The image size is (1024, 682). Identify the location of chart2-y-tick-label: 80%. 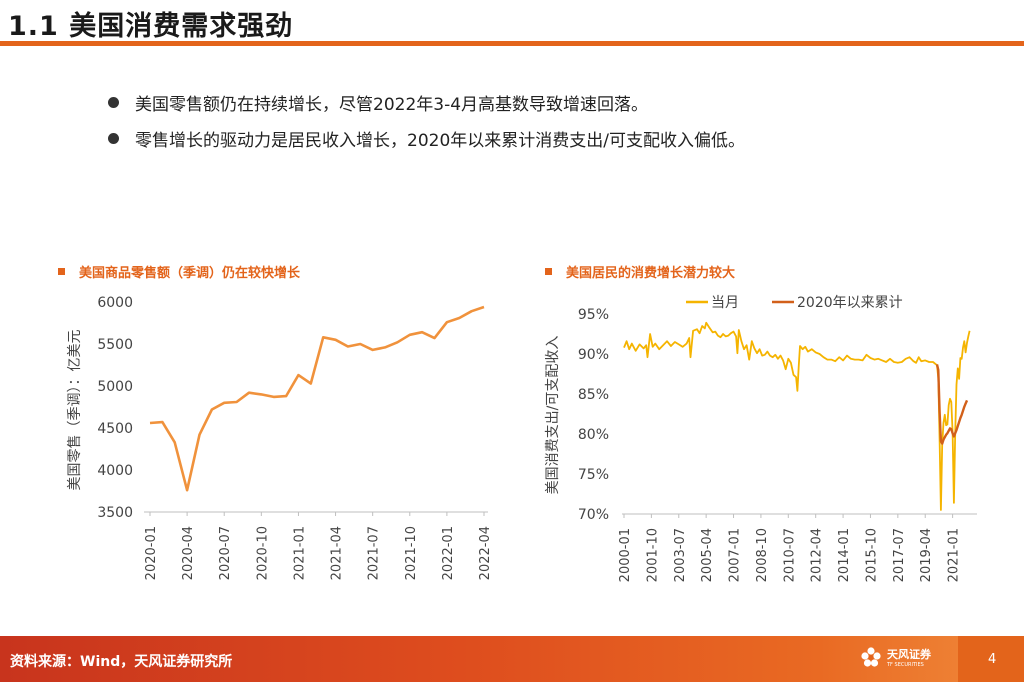
(593, 435).